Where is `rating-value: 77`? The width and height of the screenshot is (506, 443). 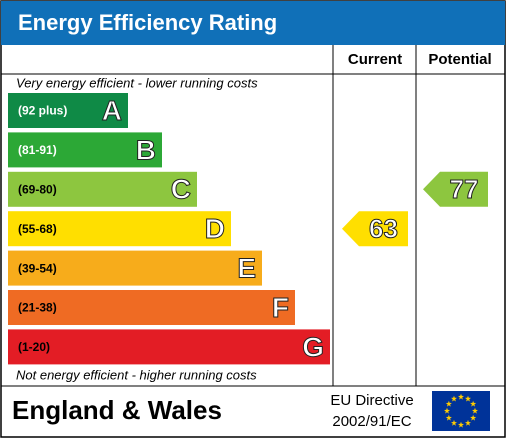
rating-value: 77 is located at coordinates (464, 189).